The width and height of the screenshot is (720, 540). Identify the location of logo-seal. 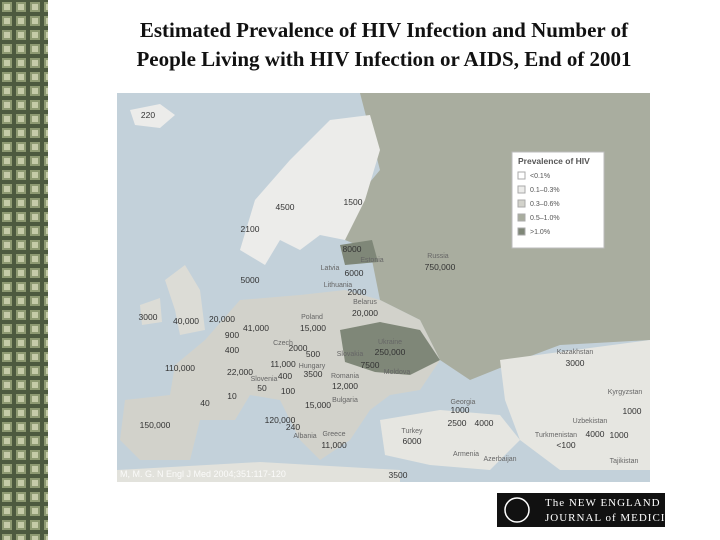
(517, 510).